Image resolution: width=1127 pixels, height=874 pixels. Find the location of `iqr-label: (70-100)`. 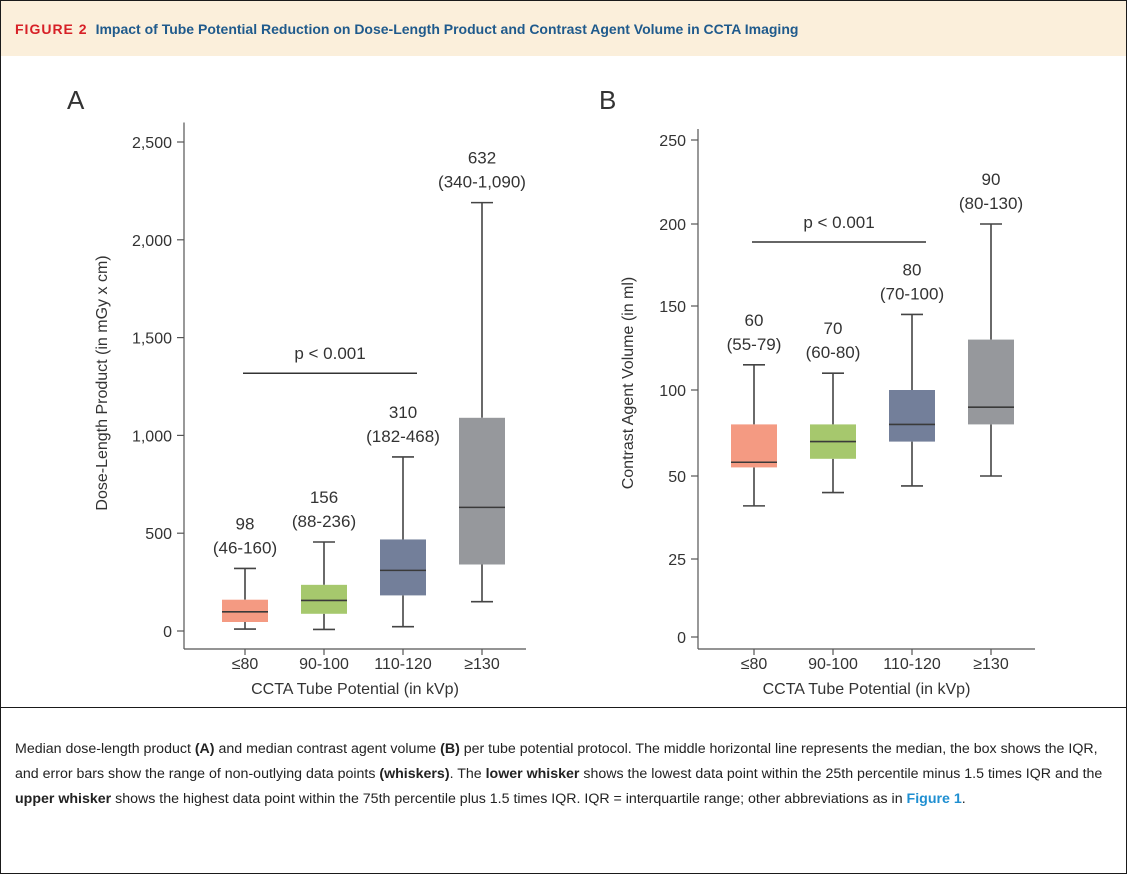

iqr-label: (70-100) is located at coordinates (912, 293).